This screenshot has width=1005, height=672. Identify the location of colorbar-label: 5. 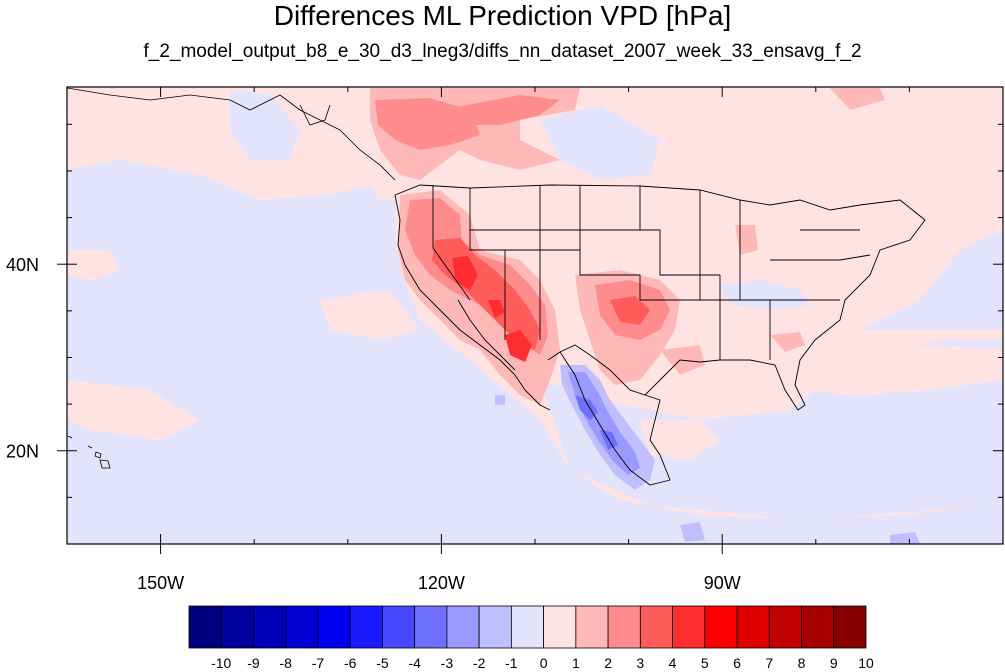
(705, 663).